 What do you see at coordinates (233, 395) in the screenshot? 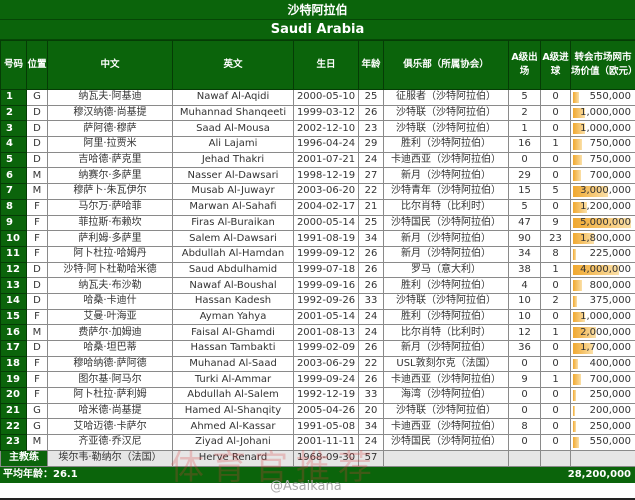
I see `cell-en: Abdullah Al-Salem` at bounding box center [233, 395].